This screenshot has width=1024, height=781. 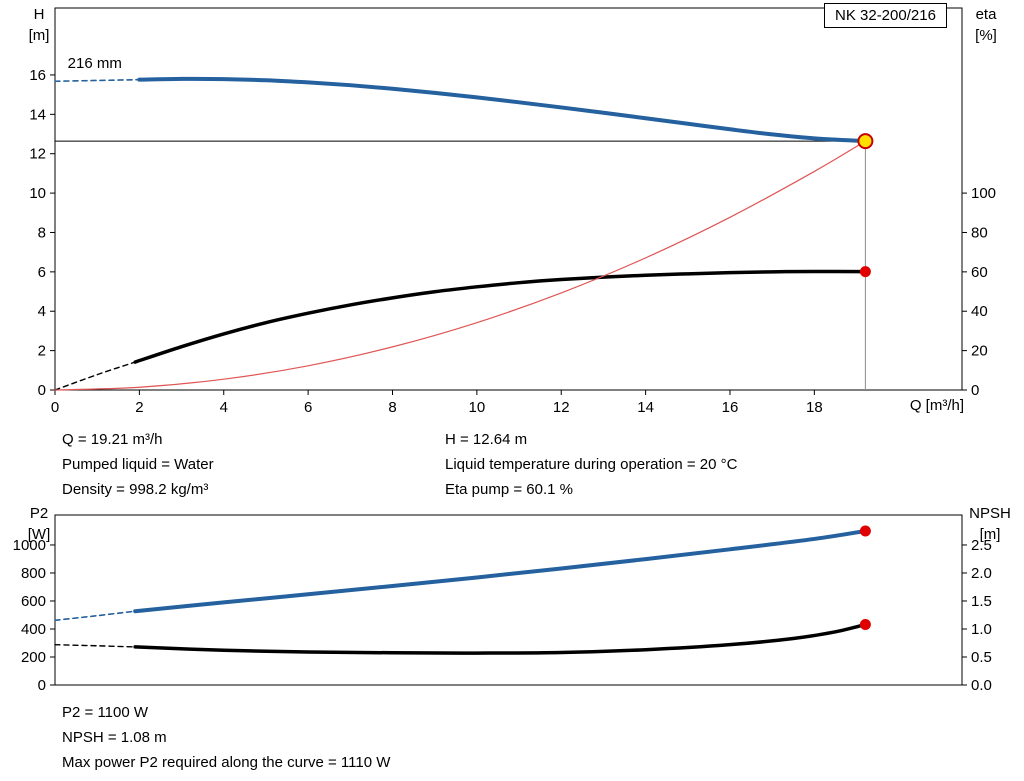 I want to click on duty-head-text: H = 12.64 m, so click(x=486, y=439).